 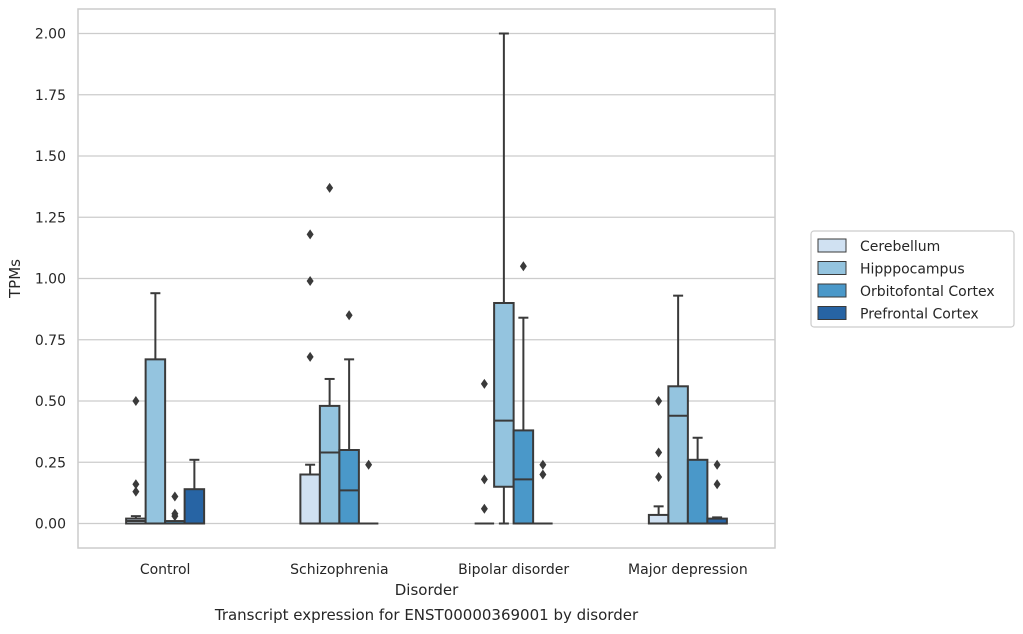 What do you see at coordinates (927, 292) in the screenshot?
I see `legend-label: Orbitofontal Cortex` at bounding box center [927, 292].